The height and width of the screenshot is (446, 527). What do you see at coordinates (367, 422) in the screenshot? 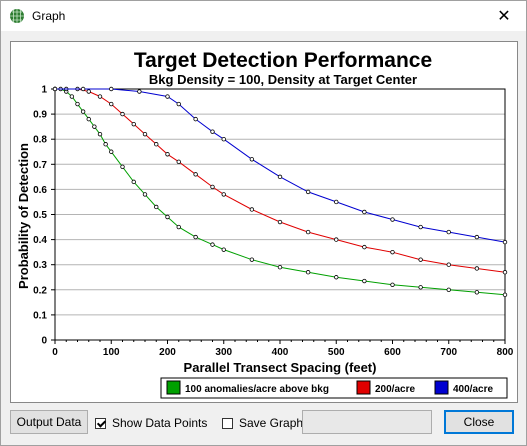
I see `save-filename-field` at bounding box center [367, 422].